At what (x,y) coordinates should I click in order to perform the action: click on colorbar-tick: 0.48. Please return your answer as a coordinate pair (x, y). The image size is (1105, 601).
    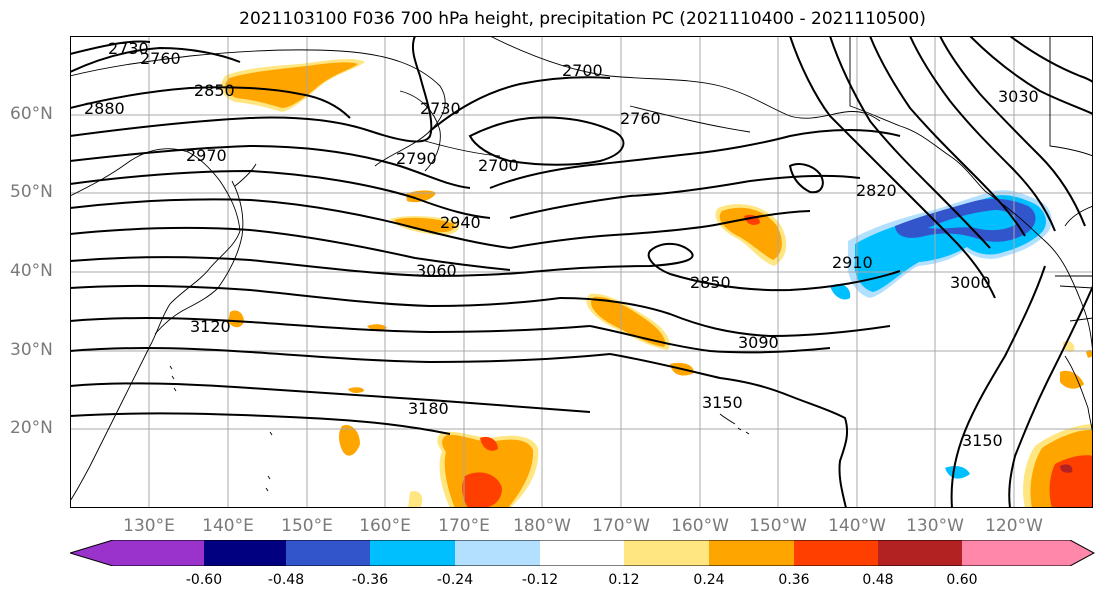
    Looking at the image, I should click on (878, 580).